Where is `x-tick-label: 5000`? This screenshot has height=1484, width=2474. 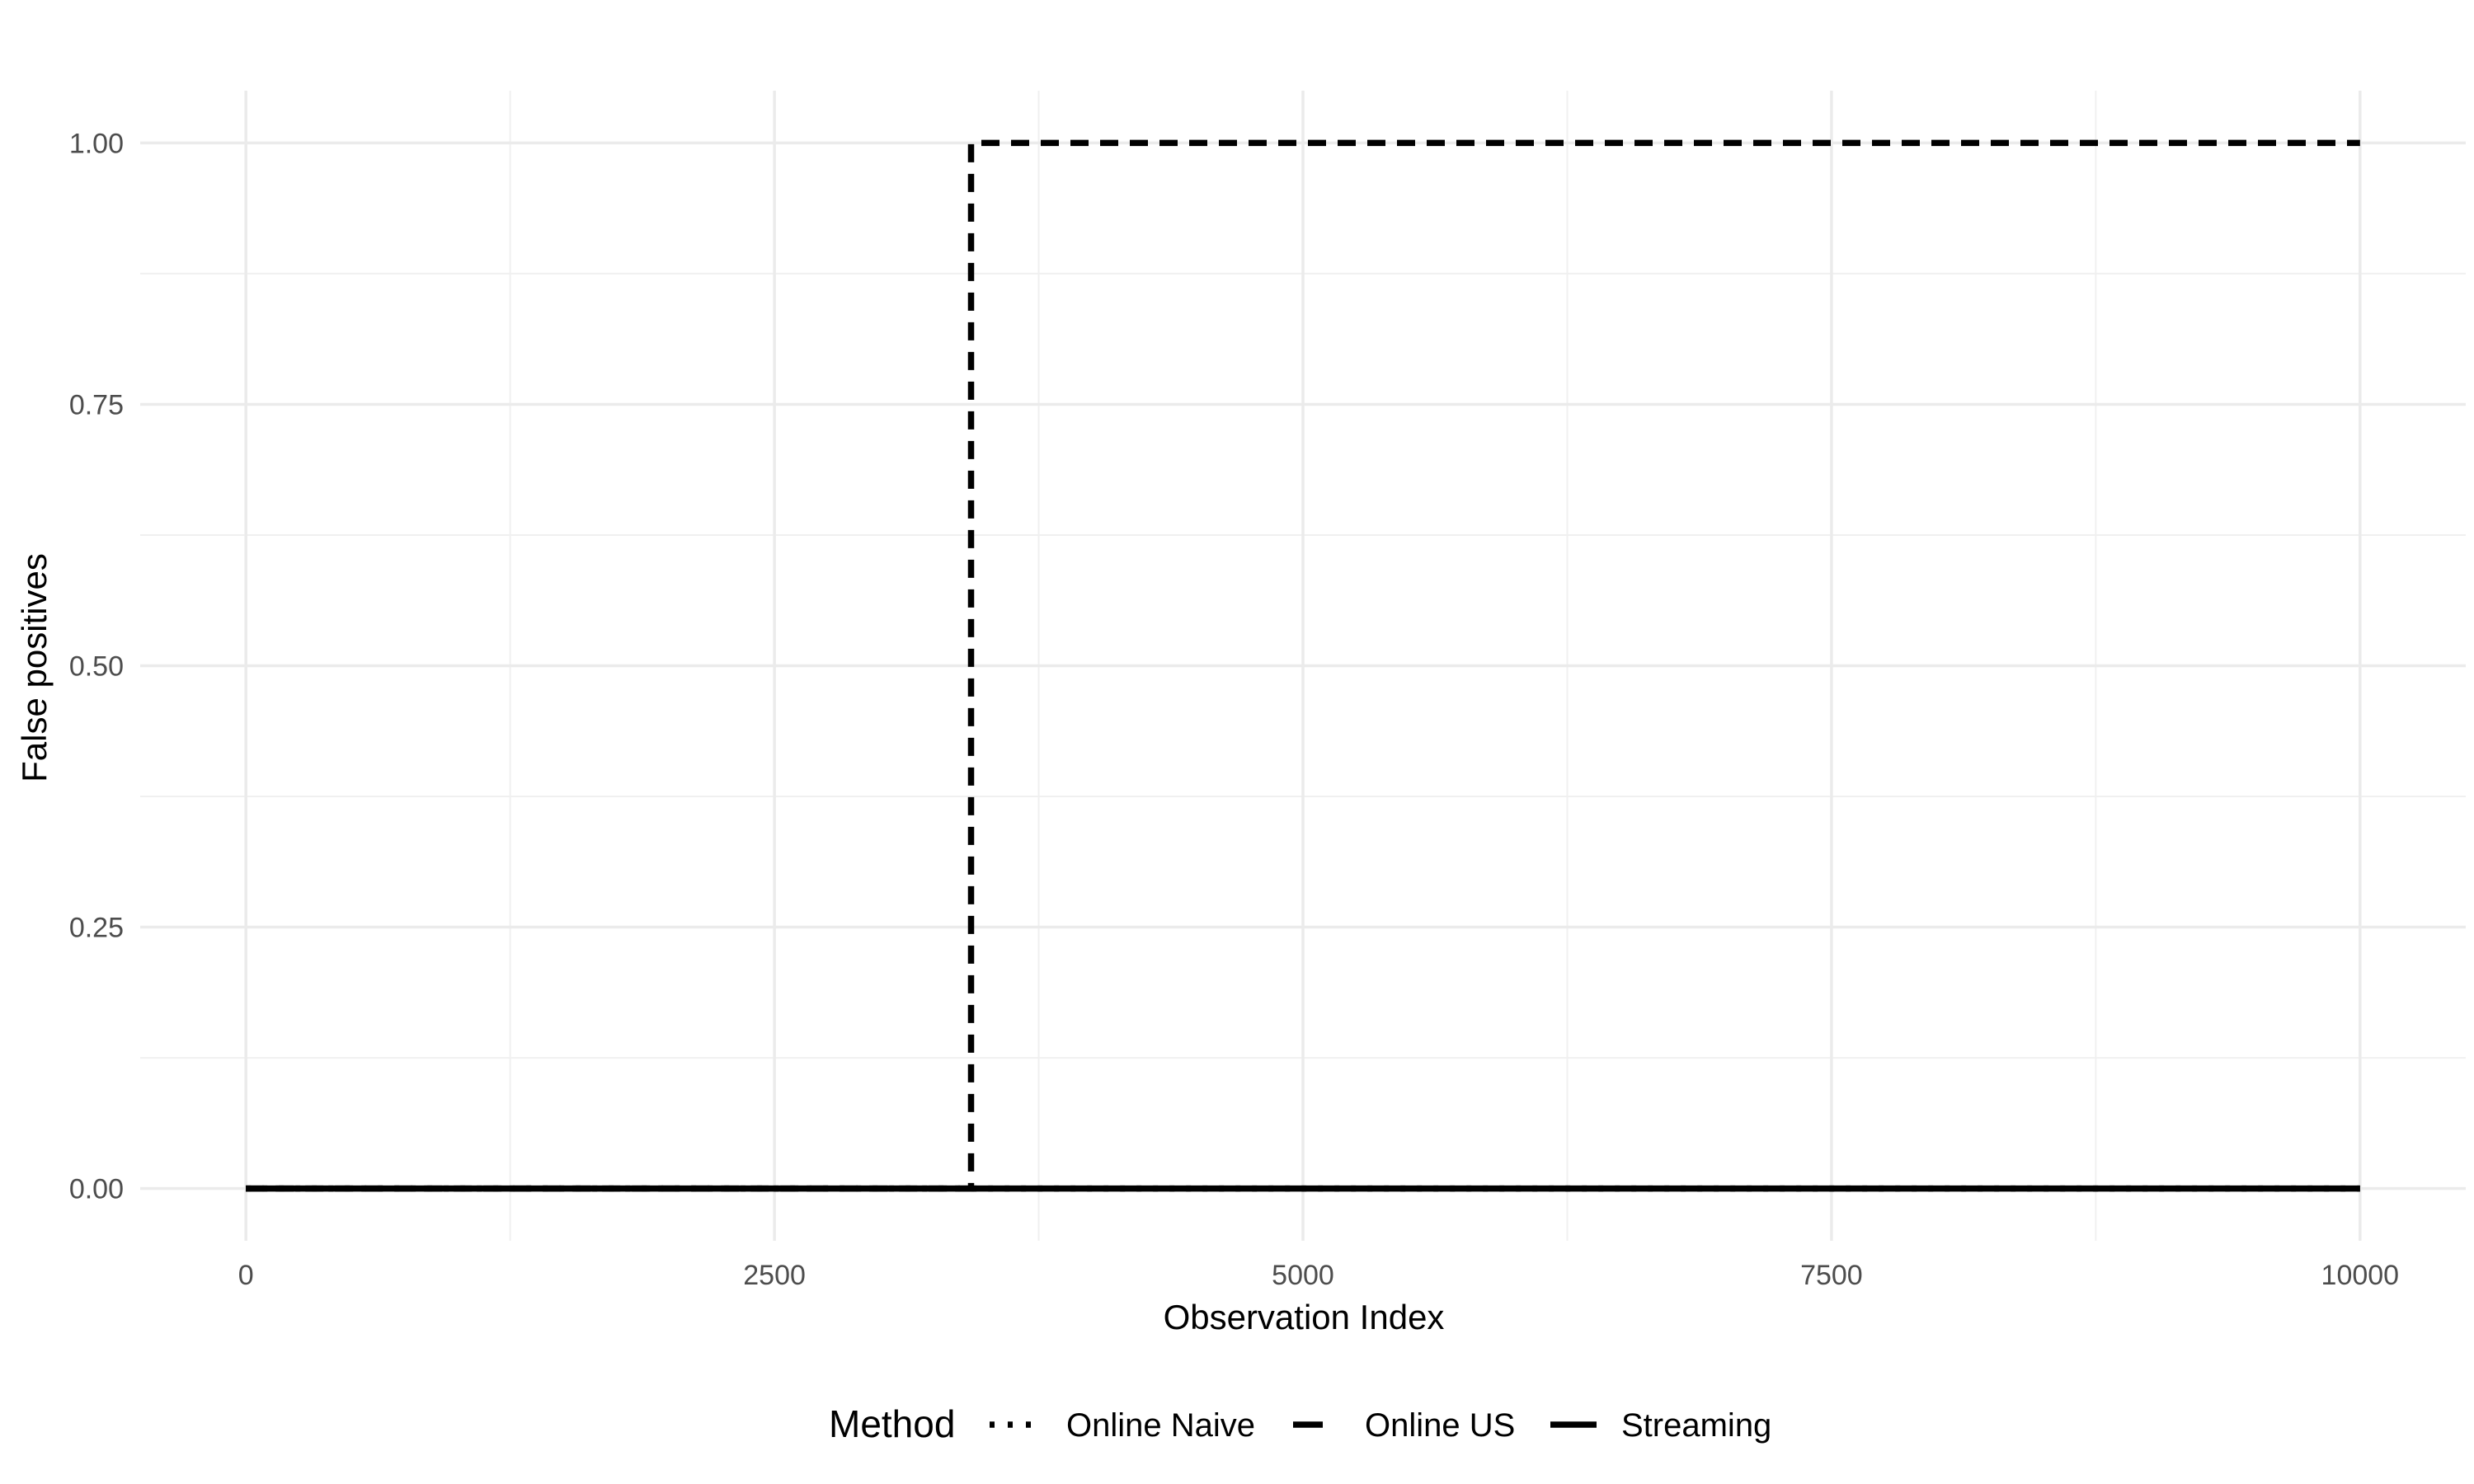 x-tick-label: 5000 is located at coordinates (1303, 1275).